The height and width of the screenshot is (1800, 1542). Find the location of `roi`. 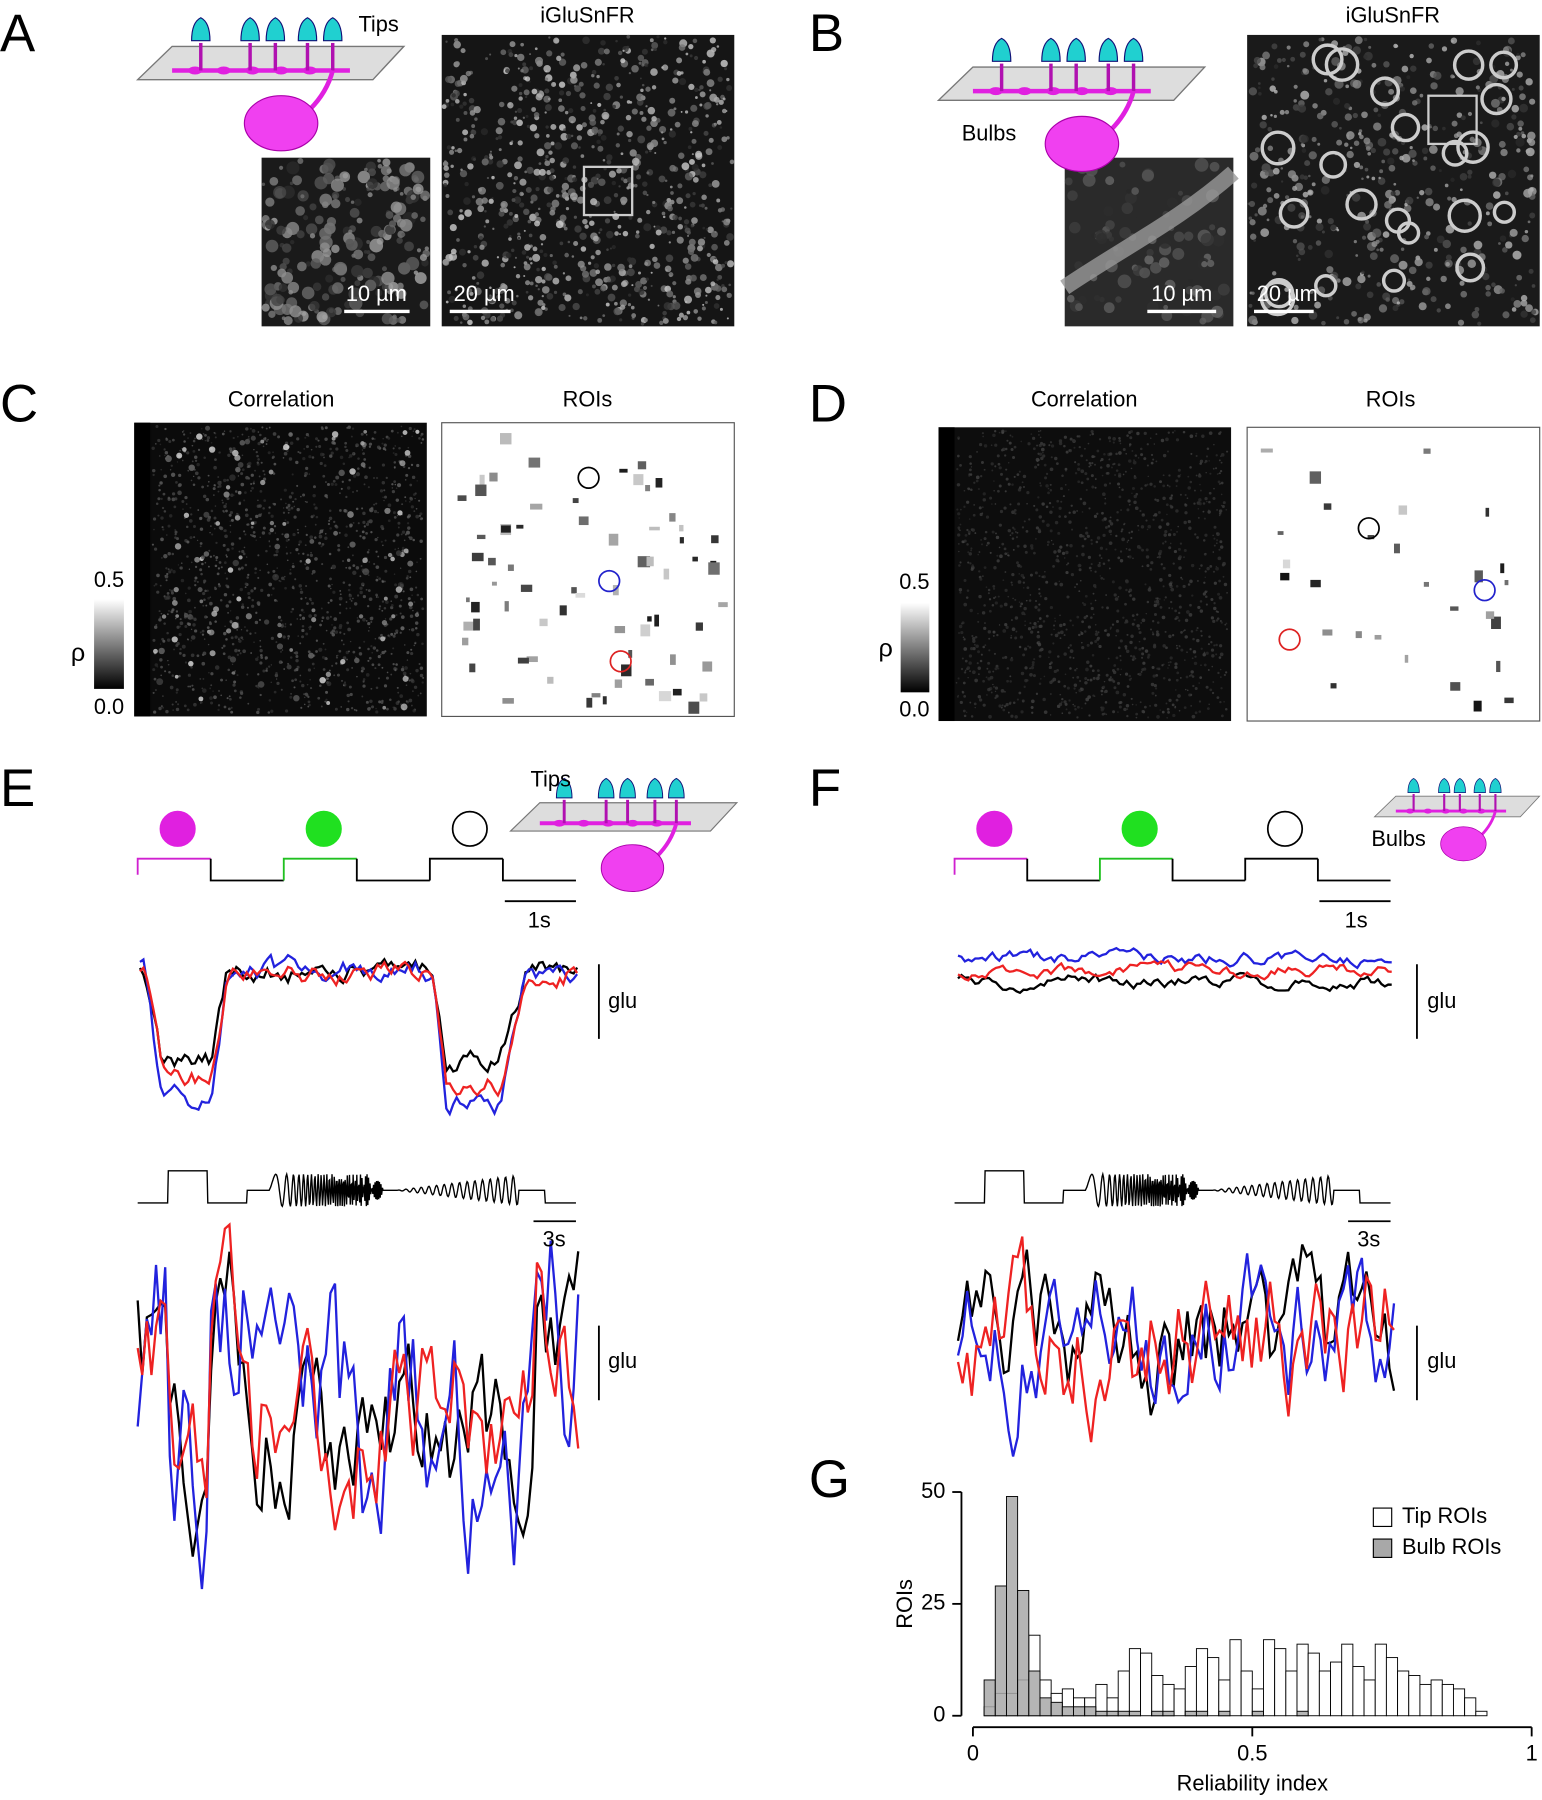

roi is located at coordinates (615, 590).